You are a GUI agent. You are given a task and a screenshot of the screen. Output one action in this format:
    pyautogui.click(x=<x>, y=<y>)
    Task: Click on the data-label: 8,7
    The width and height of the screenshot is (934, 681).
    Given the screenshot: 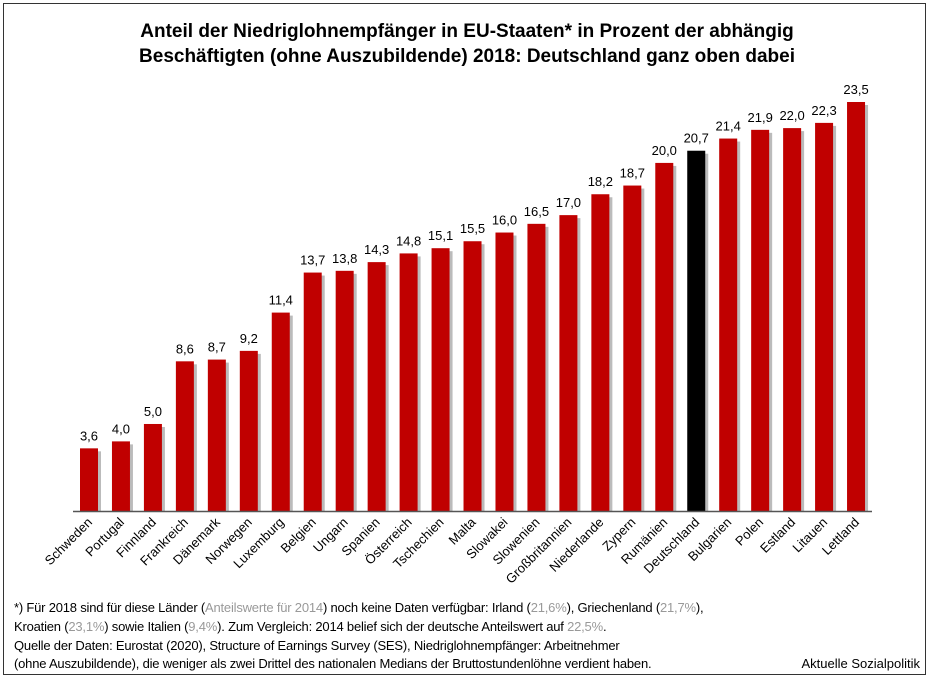 What is the action you would take?
    pyautogui.click(x=217, y=347)
    